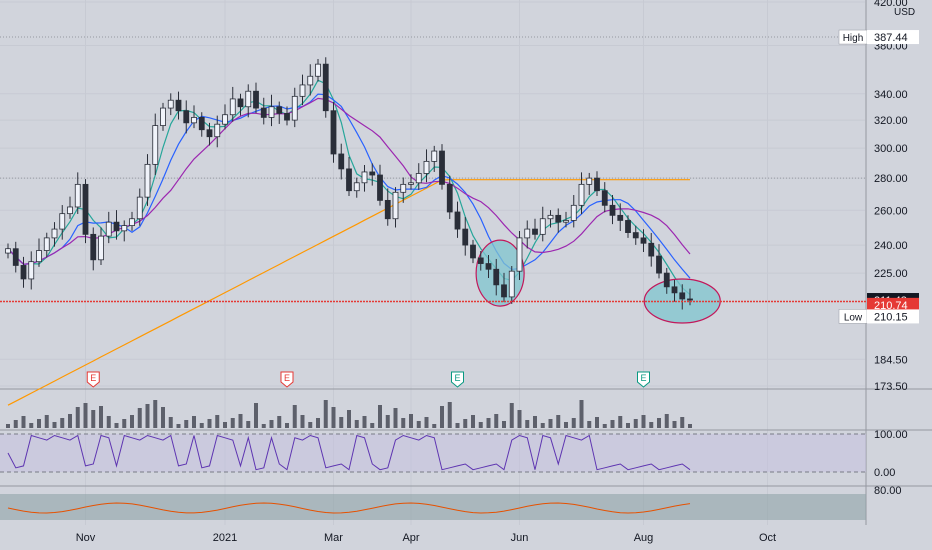 Image resolution: width=932 pixels, height=550 pixels. I want to click on osc-tick-label: 80.00, so click(888, 491).